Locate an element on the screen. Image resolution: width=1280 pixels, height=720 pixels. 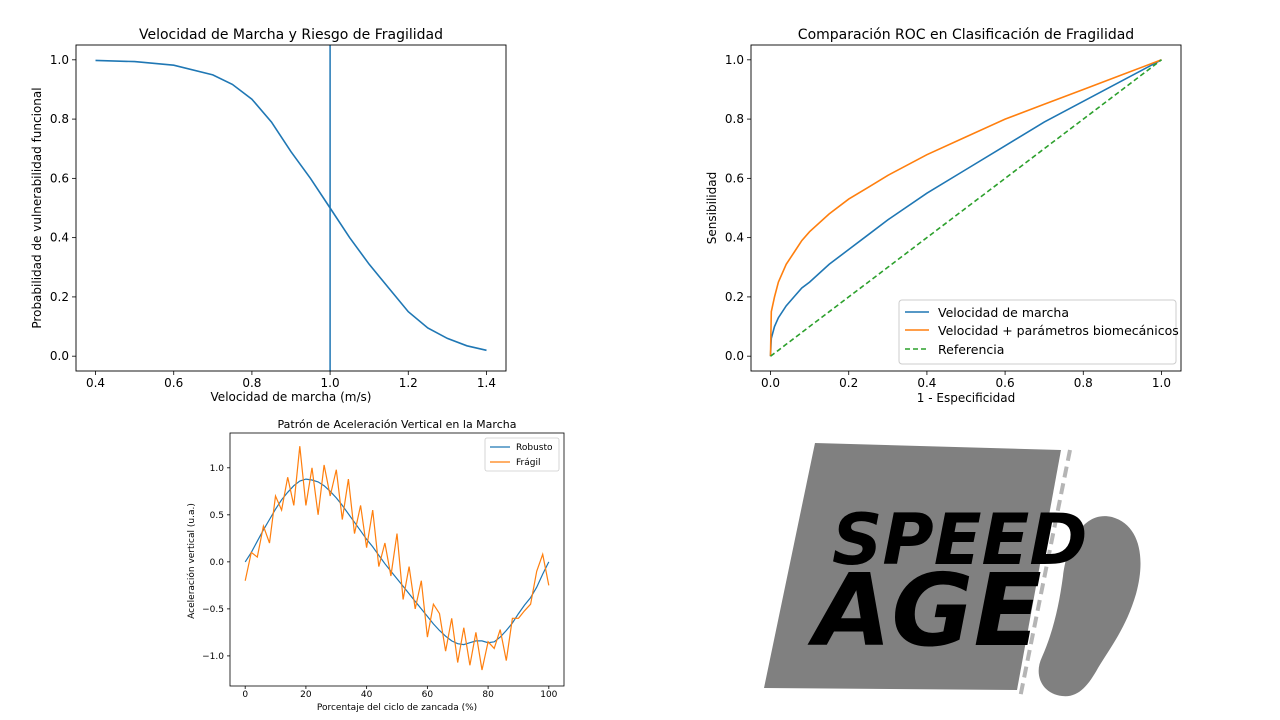
x-axis-label: 1 - Especificidad is located at coordinates (966, 398).